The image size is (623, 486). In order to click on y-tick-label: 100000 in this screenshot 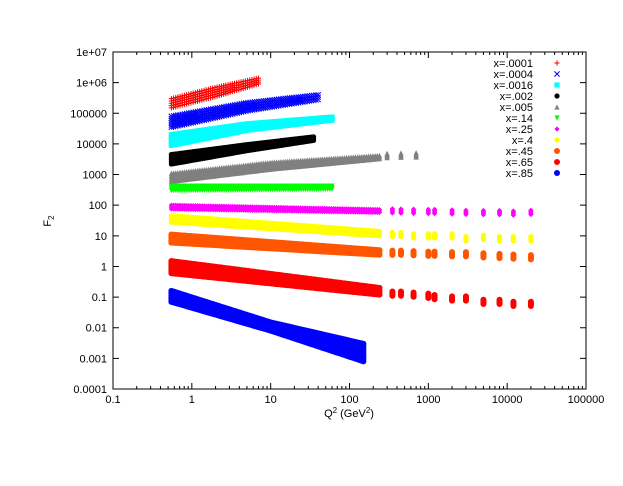, I will do `click(88, 114)`.